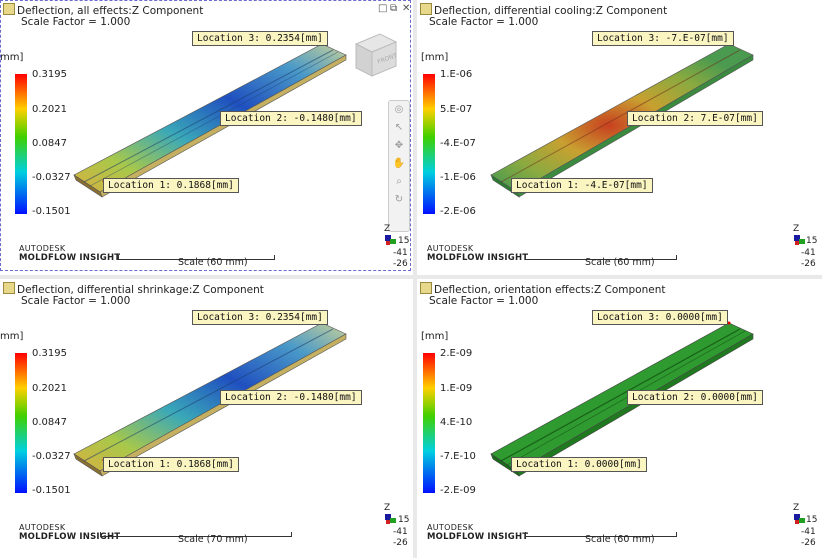 The height and width of the screenshot is (558, 822). What do you see at coordinates (394, 8) in the screenshot?
I see `restore-icon: ⧉` at bounding box center [394, 8].